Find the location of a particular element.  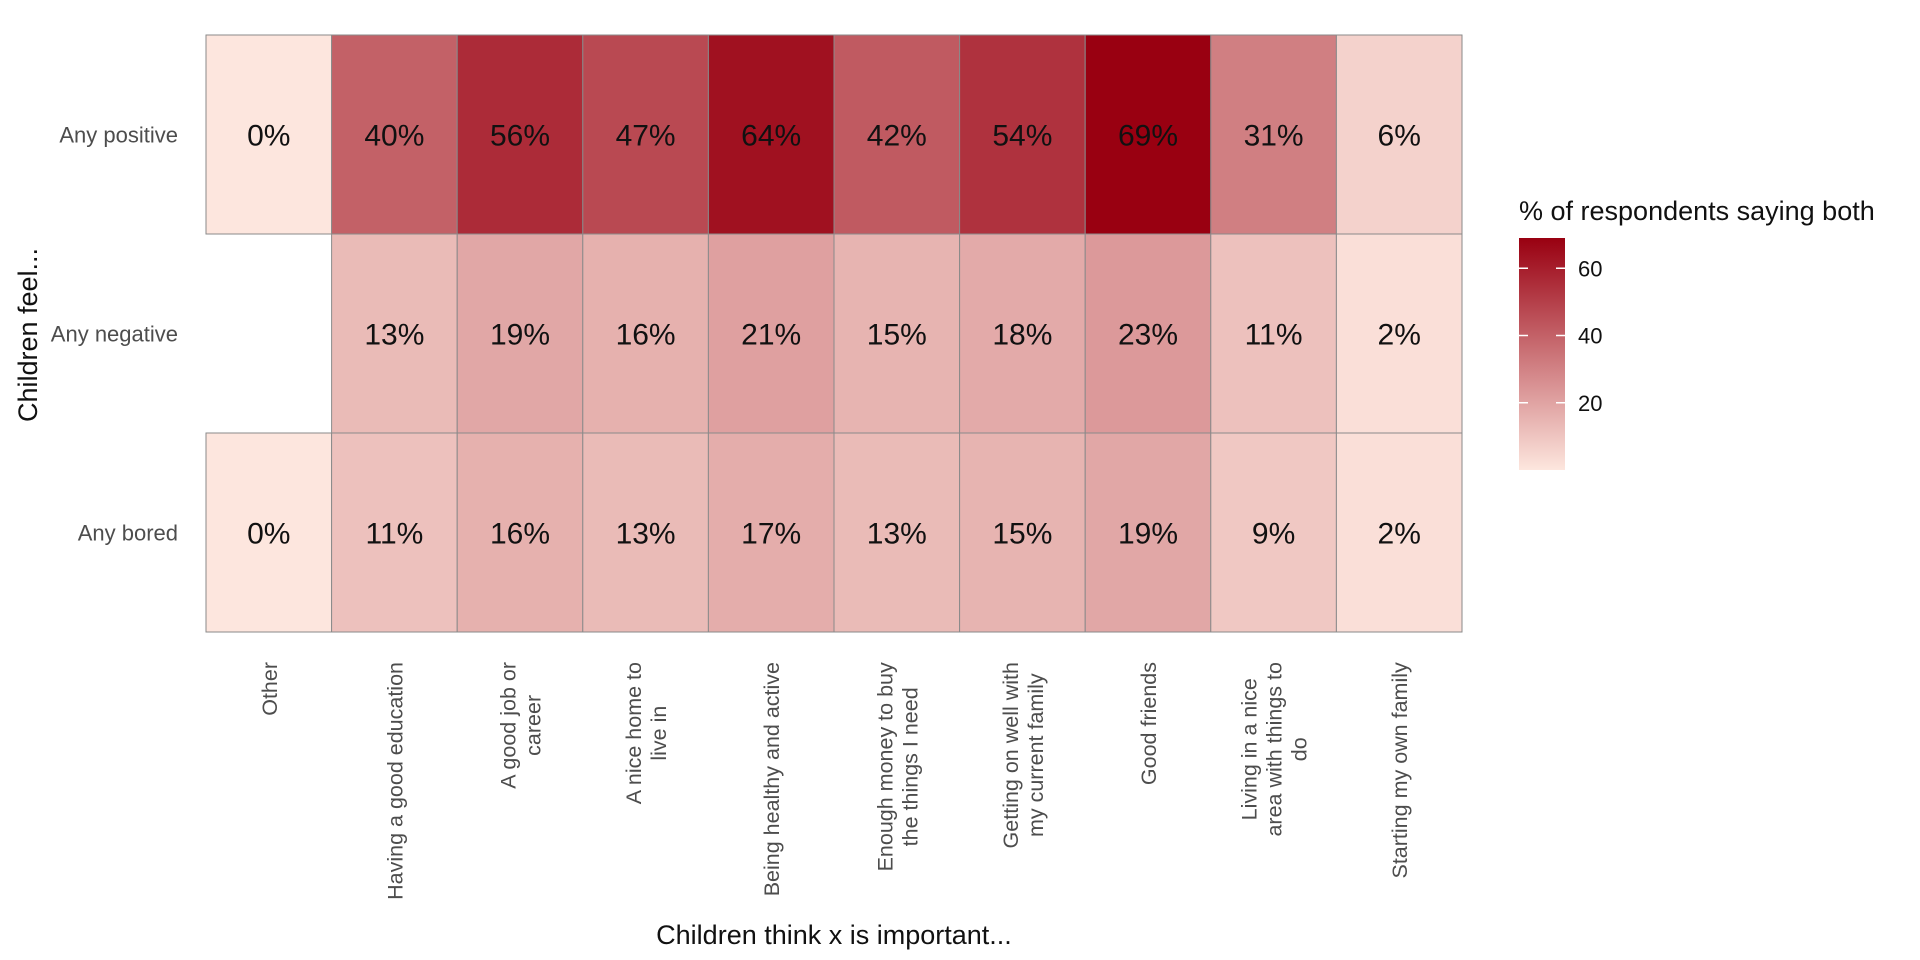

x-tick-label: Having a good education is located at coordinates (395, 781).